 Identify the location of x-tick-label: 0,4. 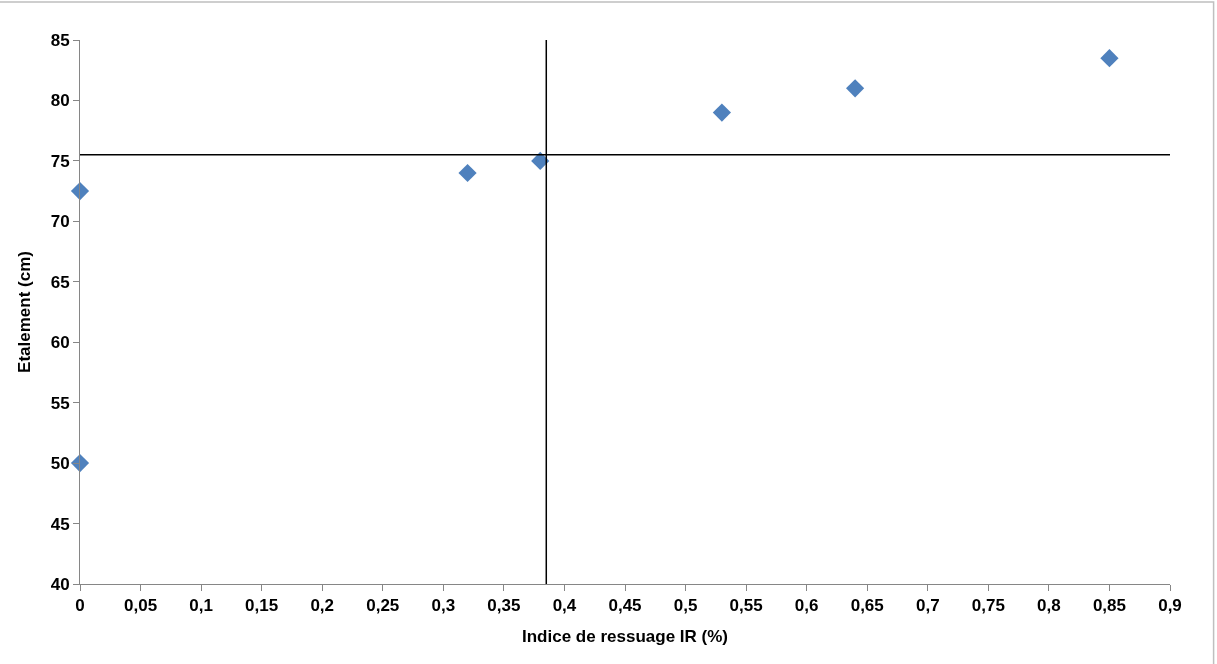
(564, 606).